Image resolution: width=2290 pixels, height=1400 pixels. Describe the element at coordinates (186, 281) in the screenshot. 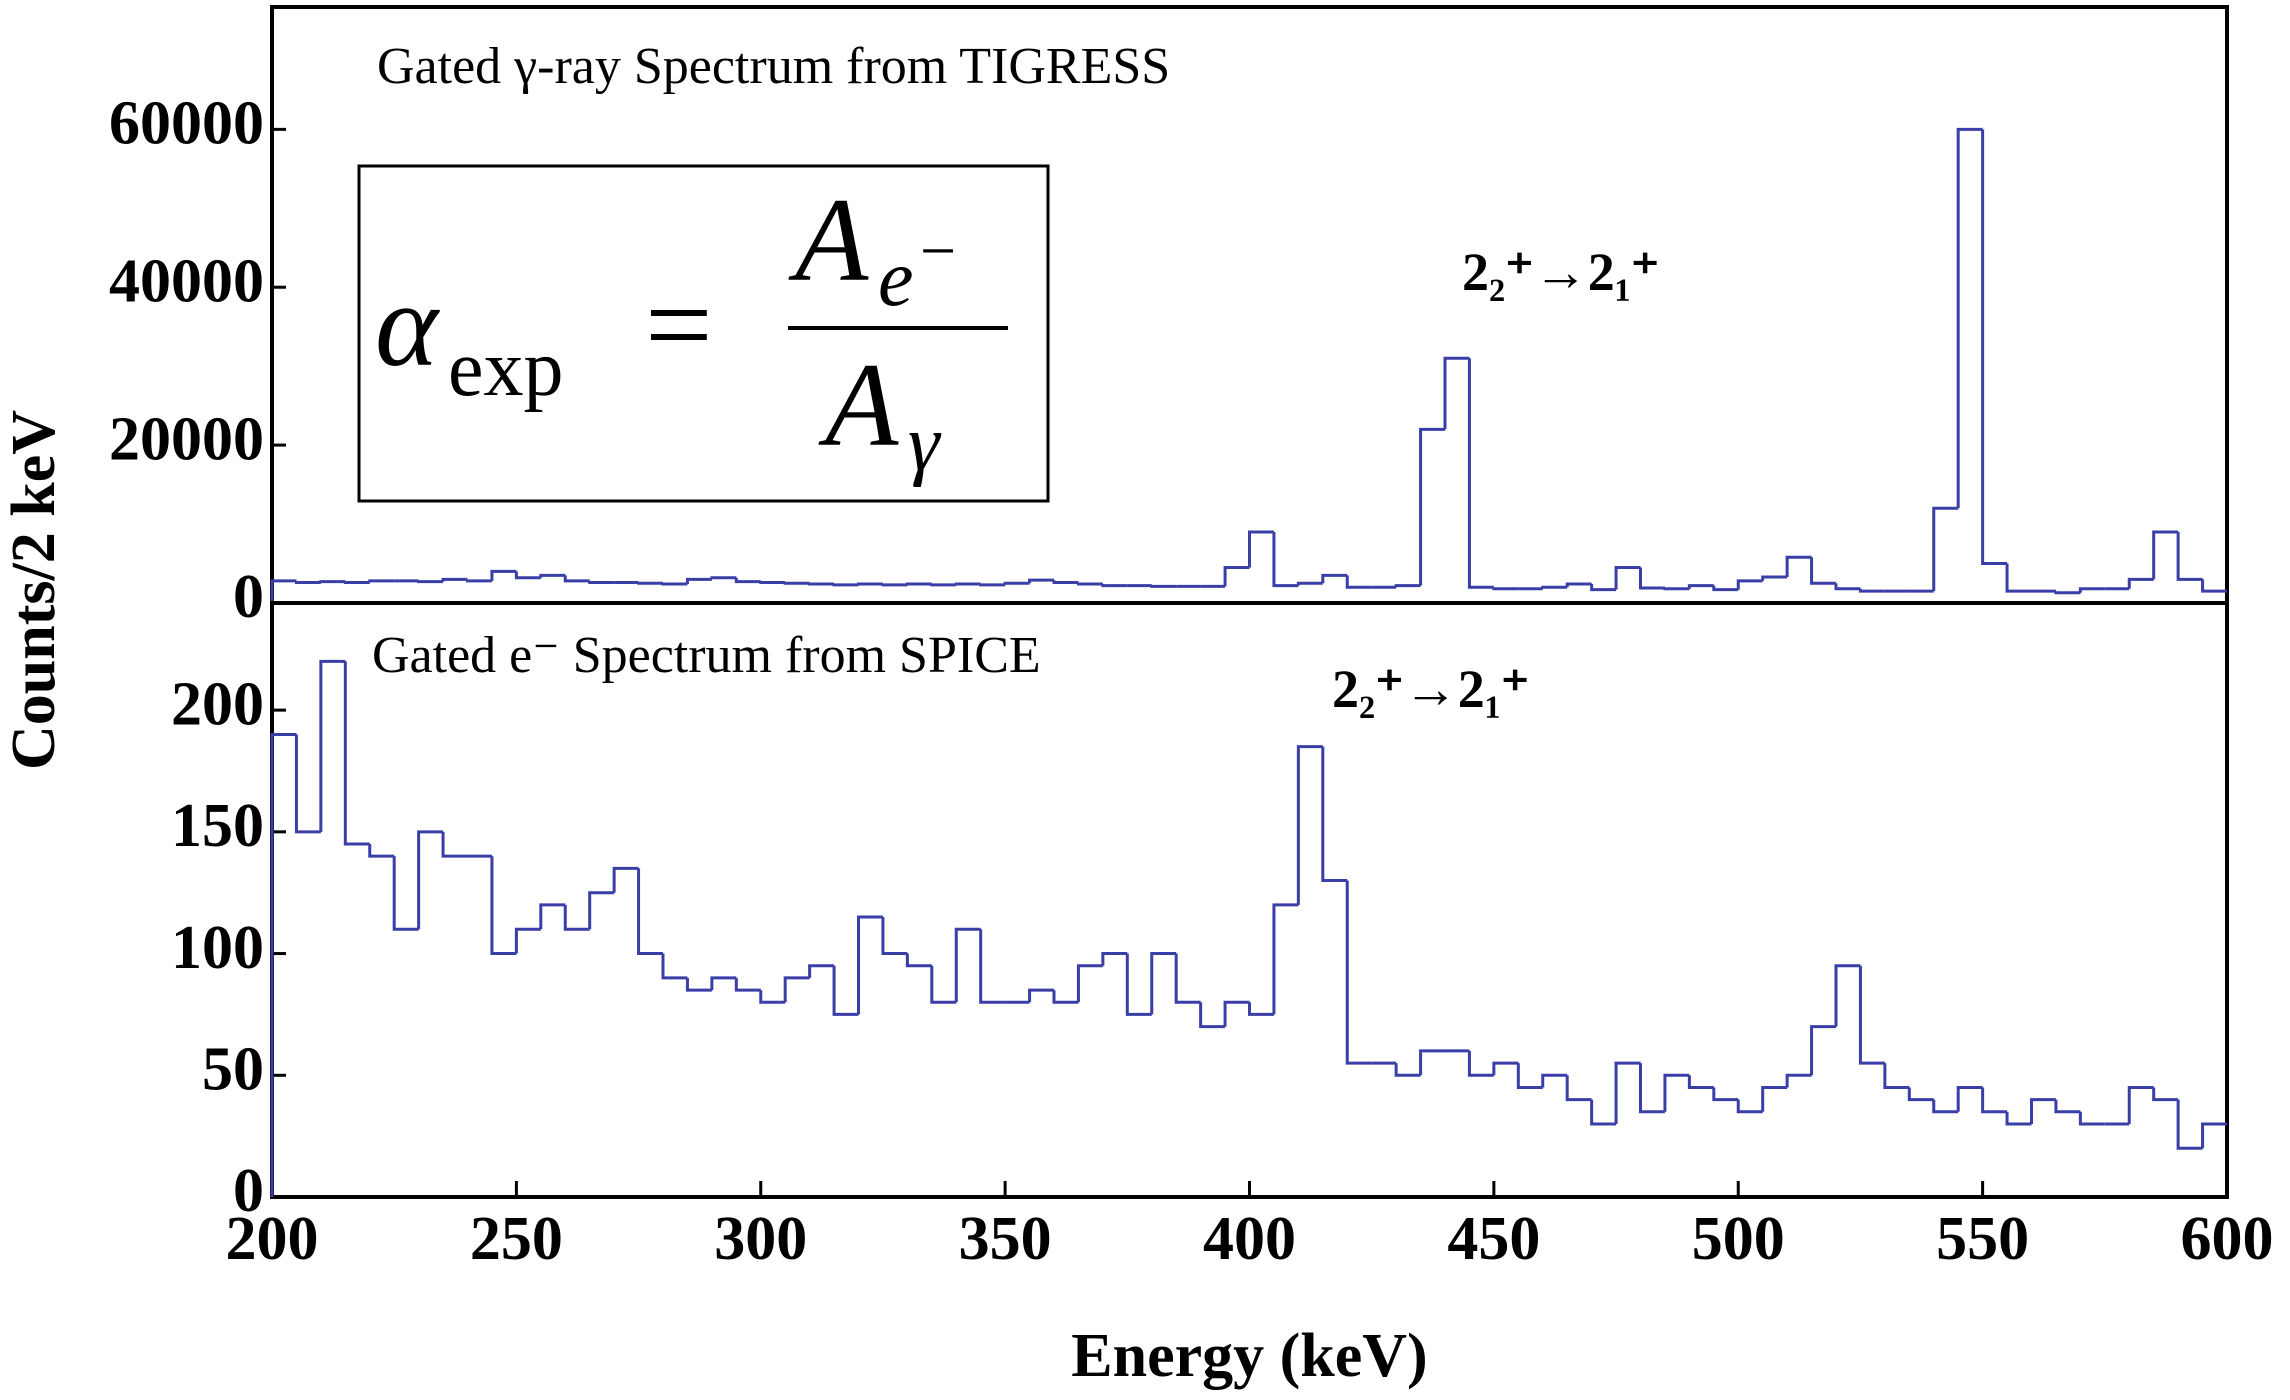

I see `y-tick-label: 40000` at that location.